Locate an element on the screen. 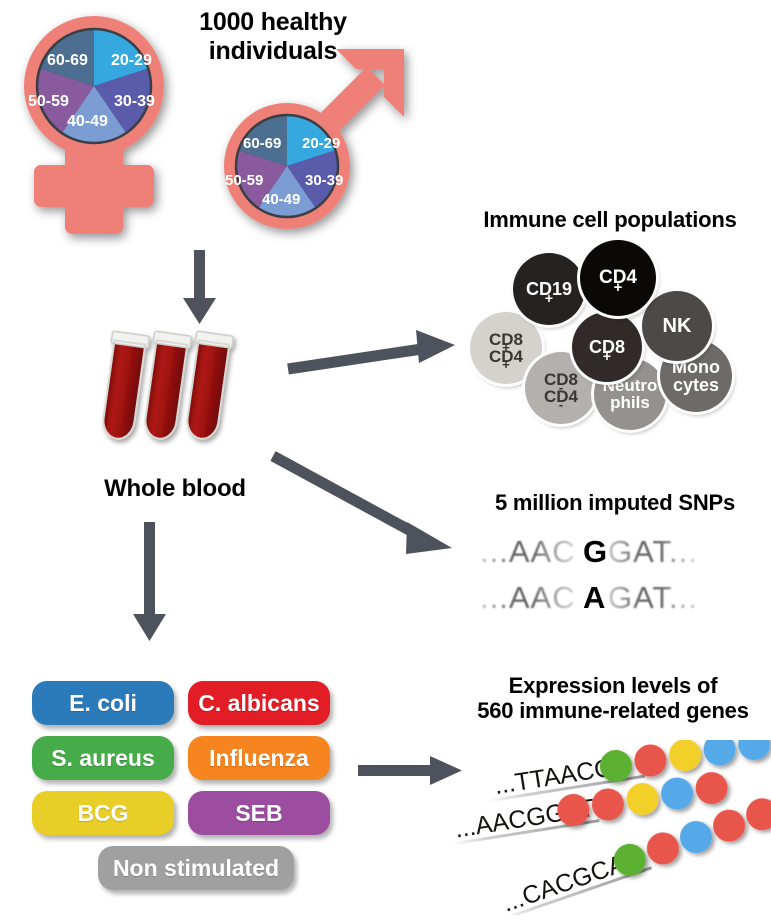 Image resolution: width=771 pixels, height=922 pixels. immune-cell-cd19p: CD19 + is located at coordinates (549, 289).